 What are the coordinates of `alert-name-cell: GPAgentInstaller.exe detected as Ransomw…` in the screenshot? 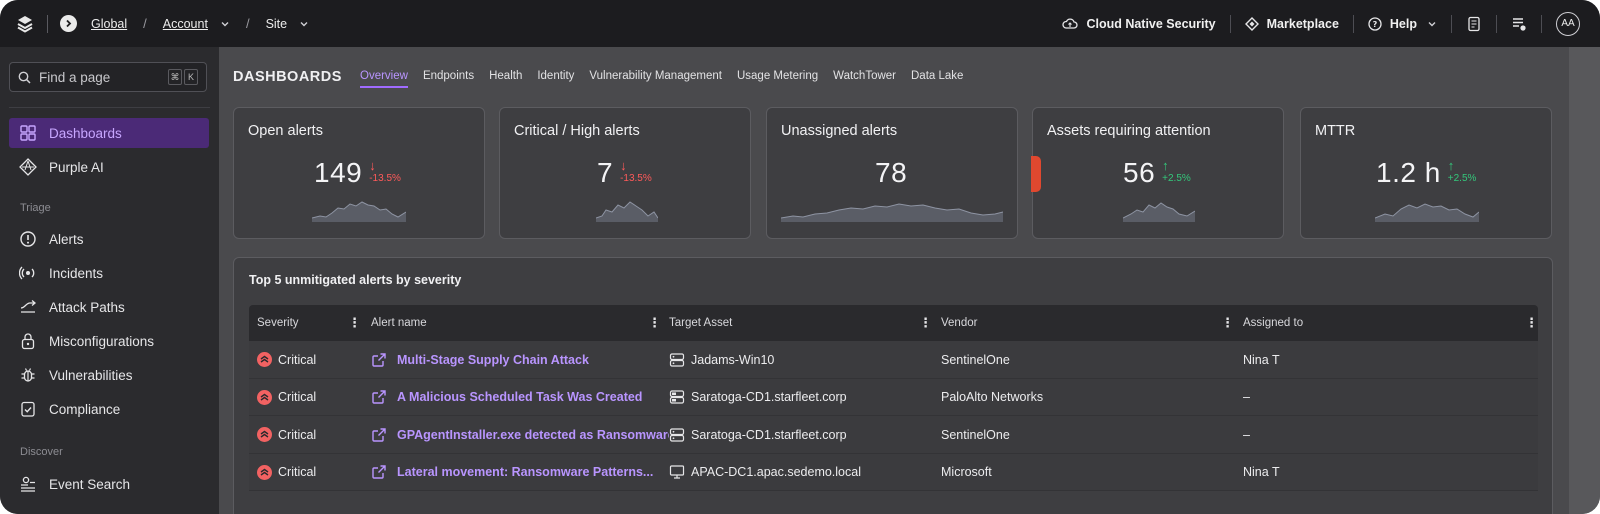 It's located at (520, 434).